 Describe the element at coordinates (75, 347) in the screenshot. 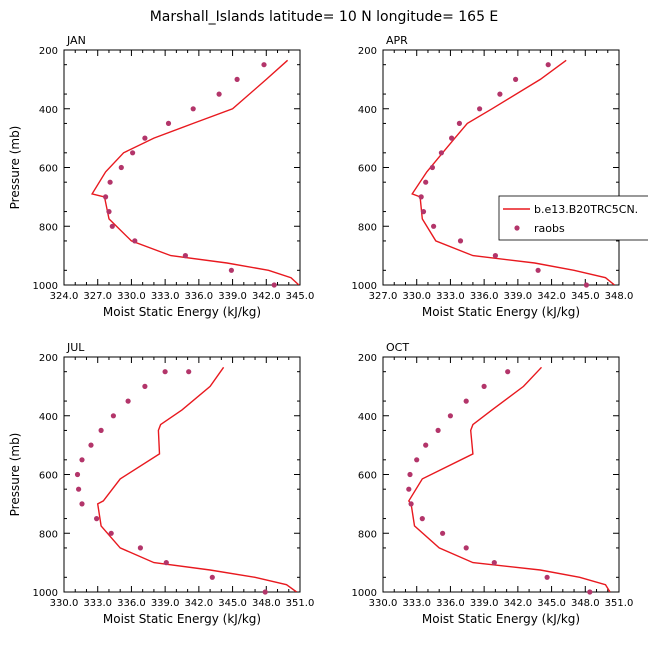

I see `panel-label: JUL` at that location.